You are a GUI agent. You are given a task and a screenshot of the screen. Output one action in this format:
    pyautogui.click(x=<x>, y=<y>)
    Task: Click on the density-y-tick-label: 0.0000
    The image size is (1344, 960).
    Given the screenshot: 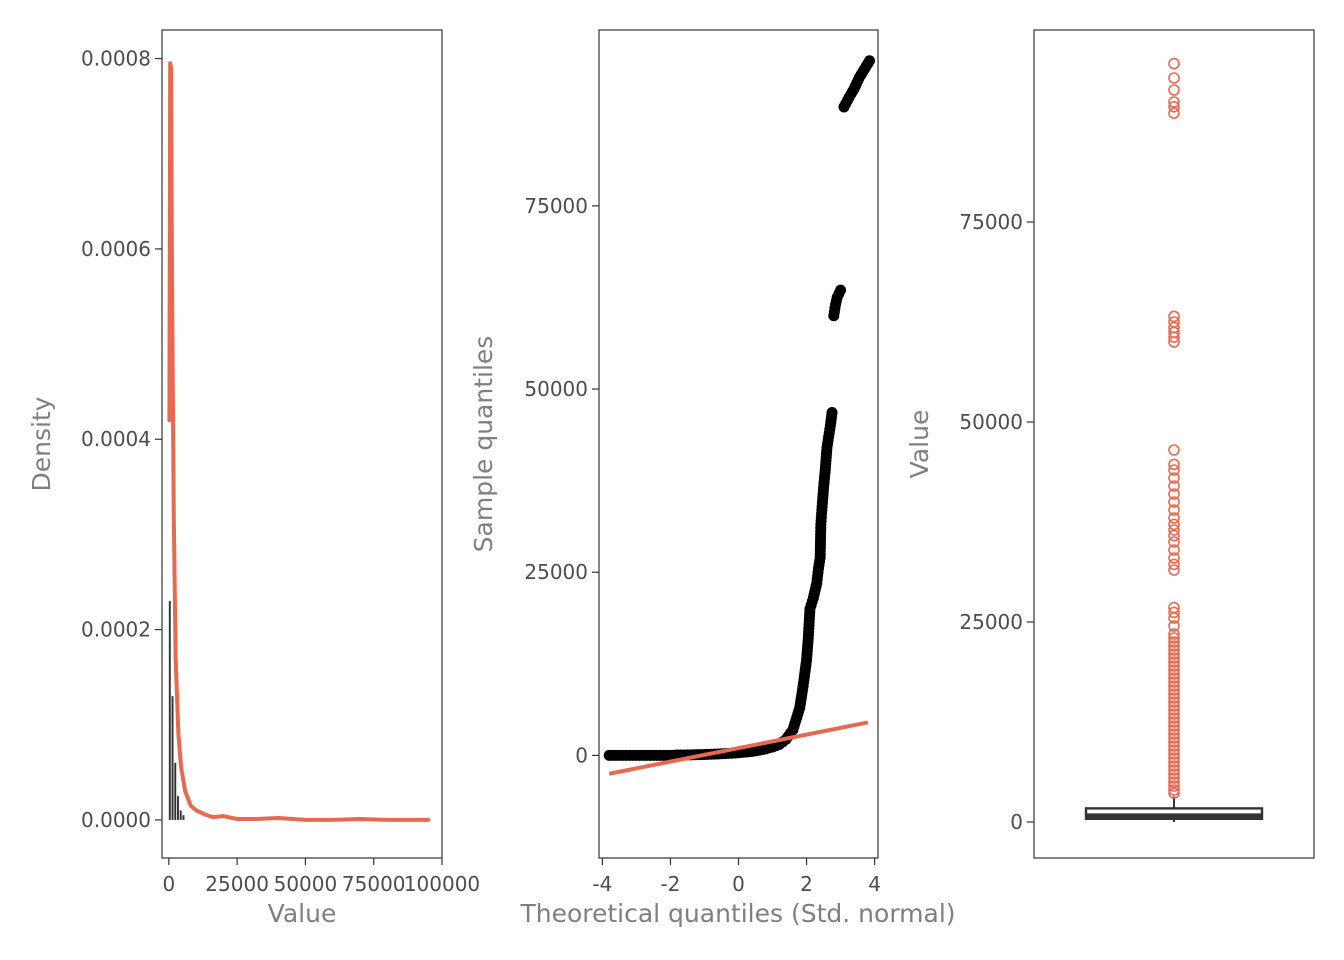 What is the action you would take?
    pyautogui.click(x=116, y=820)
    